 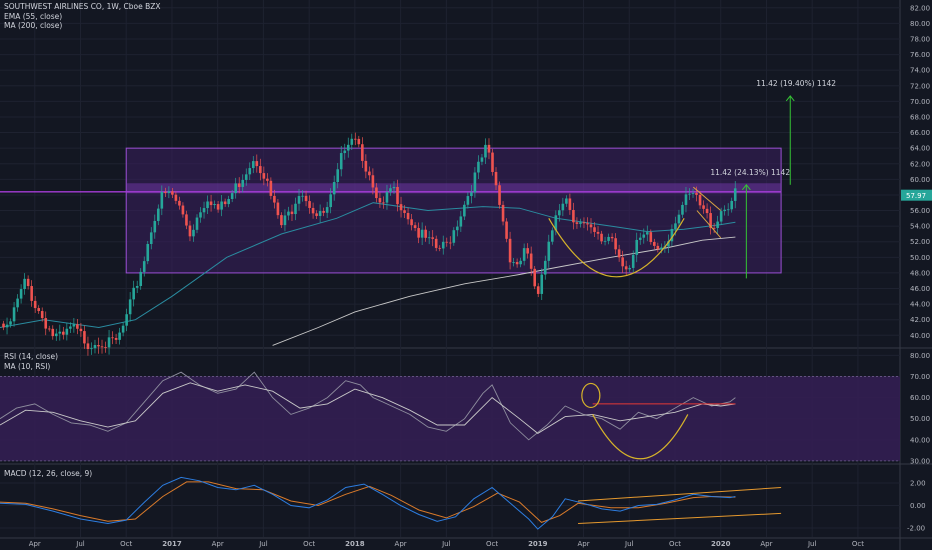 What do you see at coordinates (920, 164) in the screenshot?
I see `price-tick-label: 62.00` at bounding box center [920, 164].